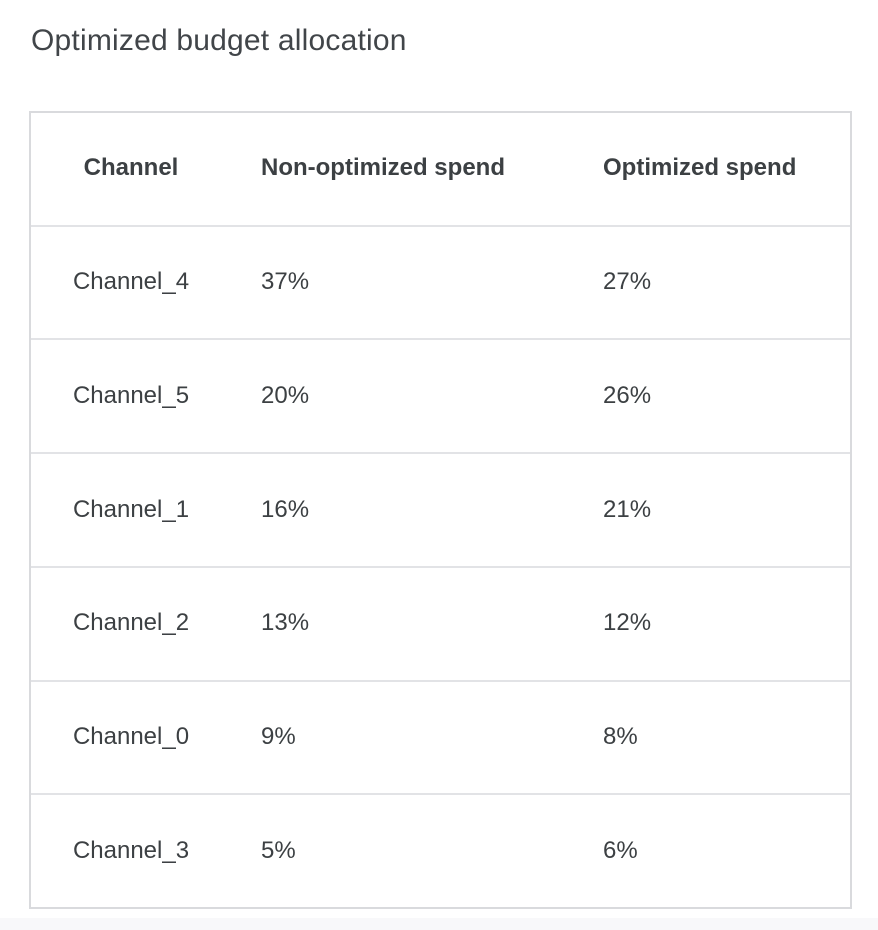 The height and width of the screenshot is (930, 878). What do you see at coordinates (620, 737) in the screenshot?
I see `optimized-spend-cell: 8%` at bounding box center [620, 737].